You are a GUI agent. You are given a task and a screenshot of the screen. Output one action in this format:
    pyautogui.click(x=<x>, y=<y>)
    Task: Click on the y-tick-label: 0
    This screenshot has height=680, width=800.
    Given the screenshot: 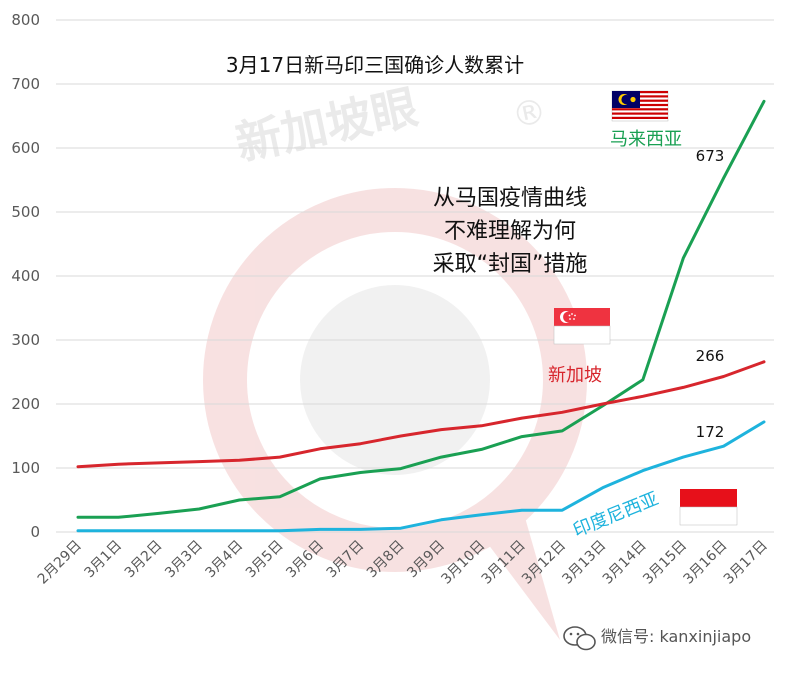 What is the action you would take?
    pyautogui.click(x=35, y=532)
    